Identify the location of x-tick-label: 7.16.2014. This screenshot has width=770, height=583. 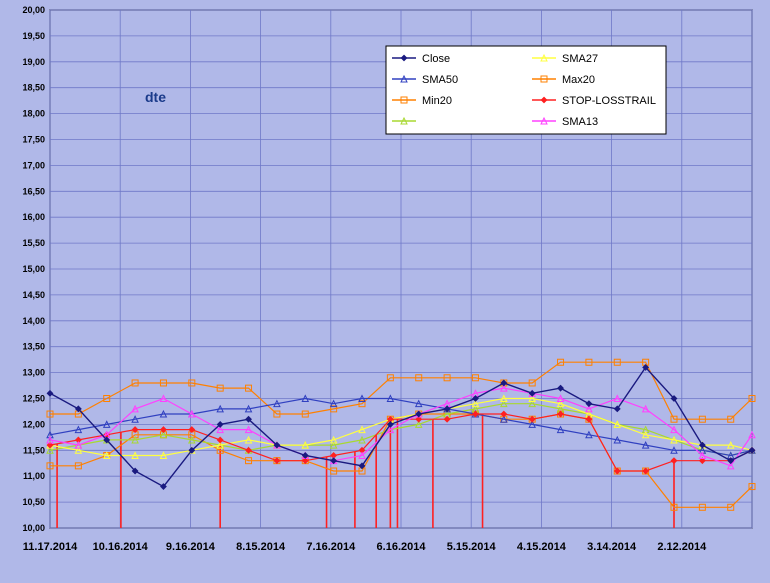
(331, 547).